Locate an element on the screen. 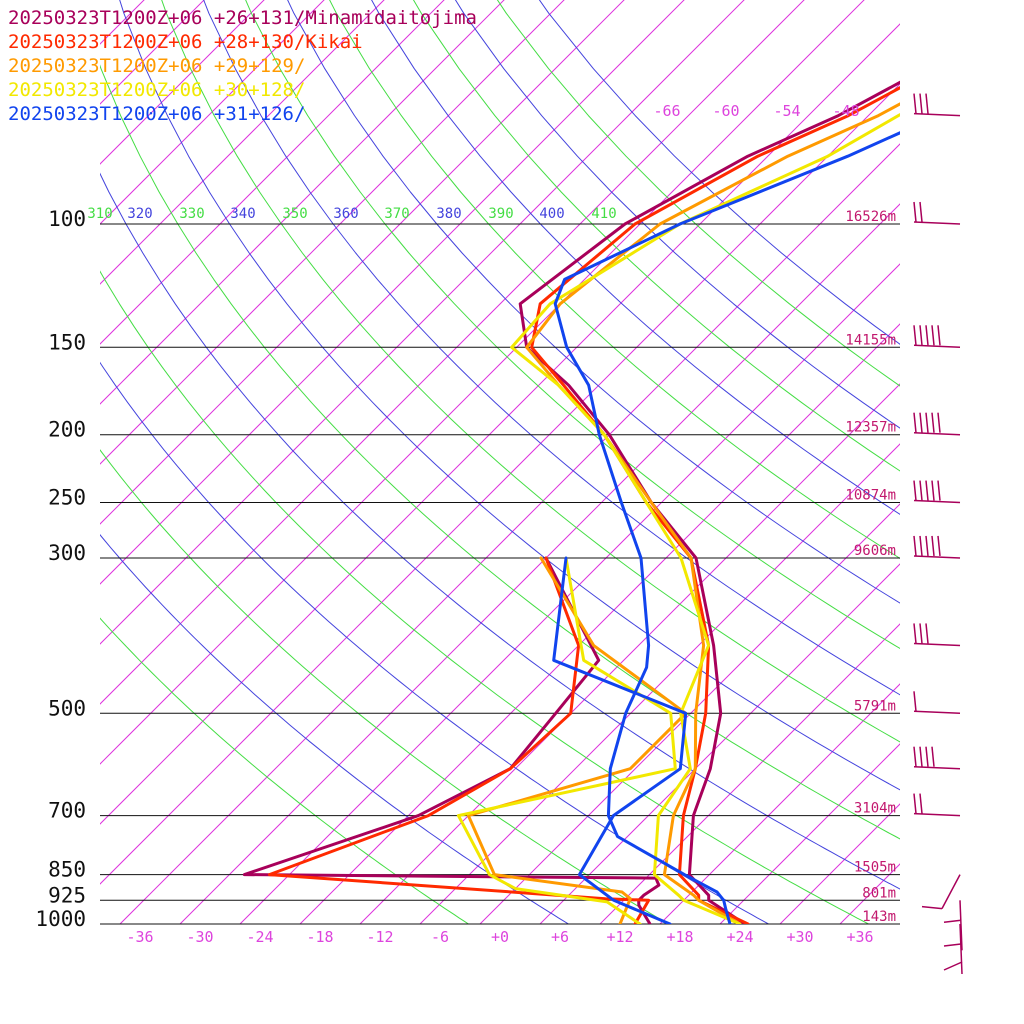 This screenshot has width=1024, height=1024. pressure-label: 850 is located at coordinates (67, 870).